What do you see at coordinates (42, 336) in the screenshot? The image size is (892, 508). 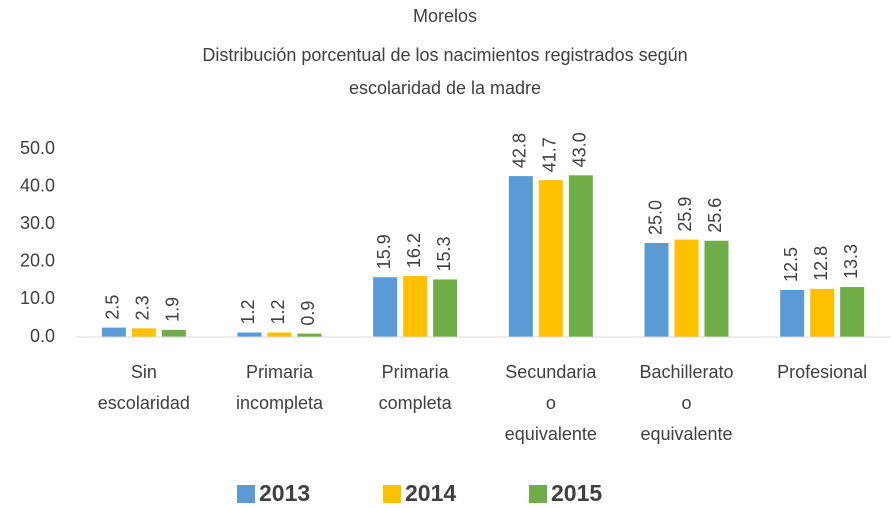 I see `y-tick-label: 0.0` at bounding box center [42, 336].